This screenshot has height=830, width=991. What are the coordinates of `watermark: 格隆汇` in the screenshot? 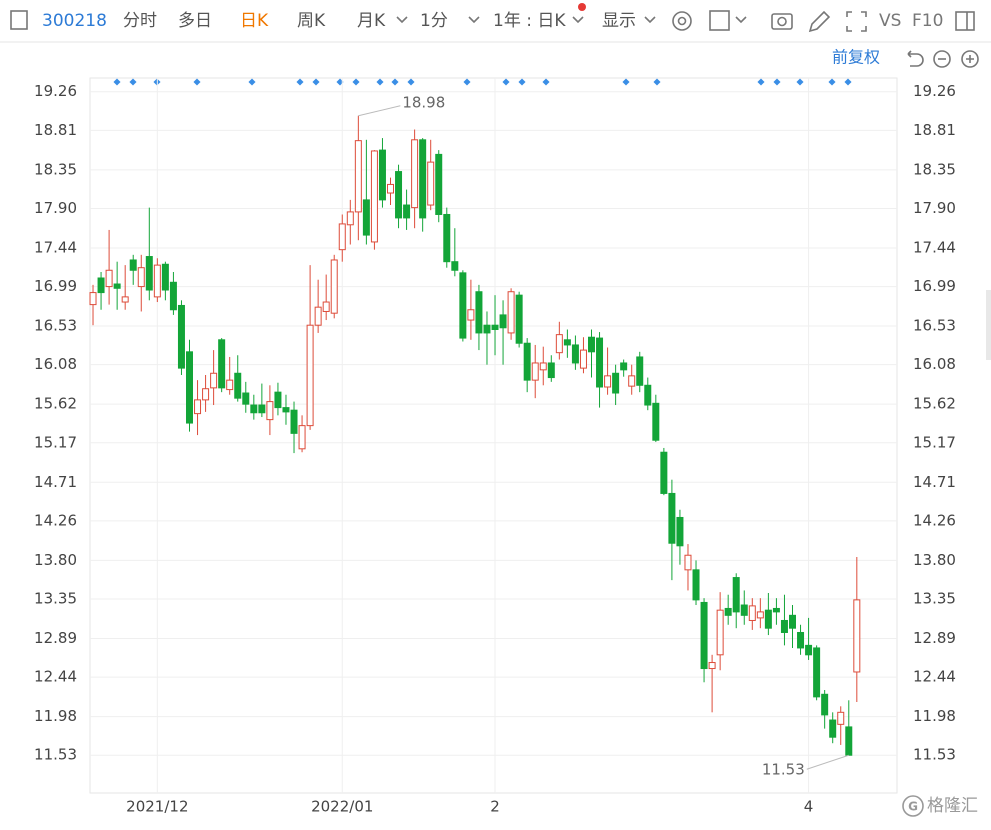 It's located at (952, 806).